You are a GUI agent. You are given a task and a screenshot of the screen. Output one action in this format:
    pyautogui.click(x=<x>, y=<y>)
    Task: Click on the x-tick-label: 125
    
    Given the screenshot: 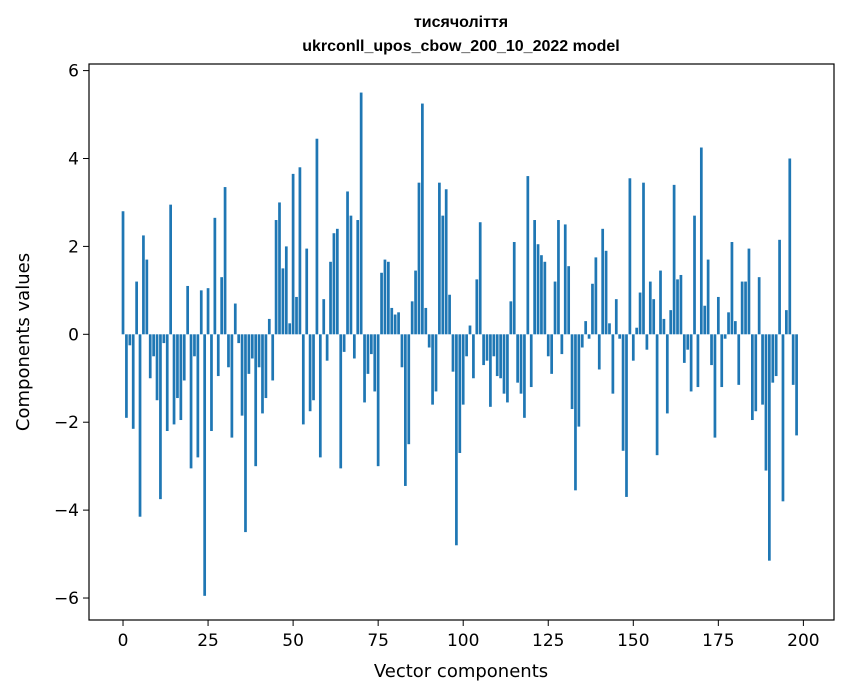 What is the action you would take?
    pyautogui.click(x=548, y=641)
    